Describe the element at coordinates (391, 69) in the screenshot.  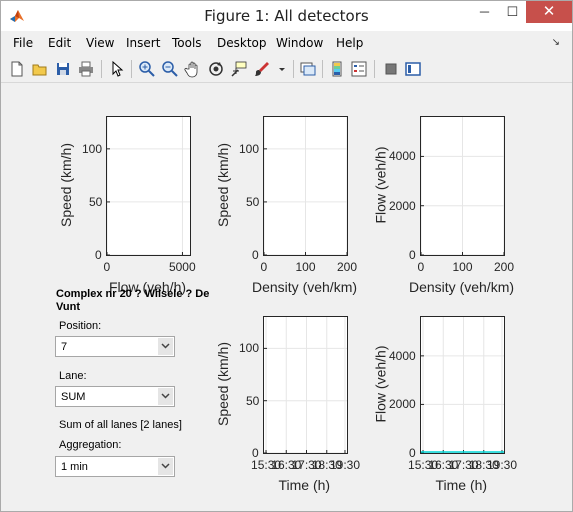
I see `hide-plot-tools-icon` at that location.